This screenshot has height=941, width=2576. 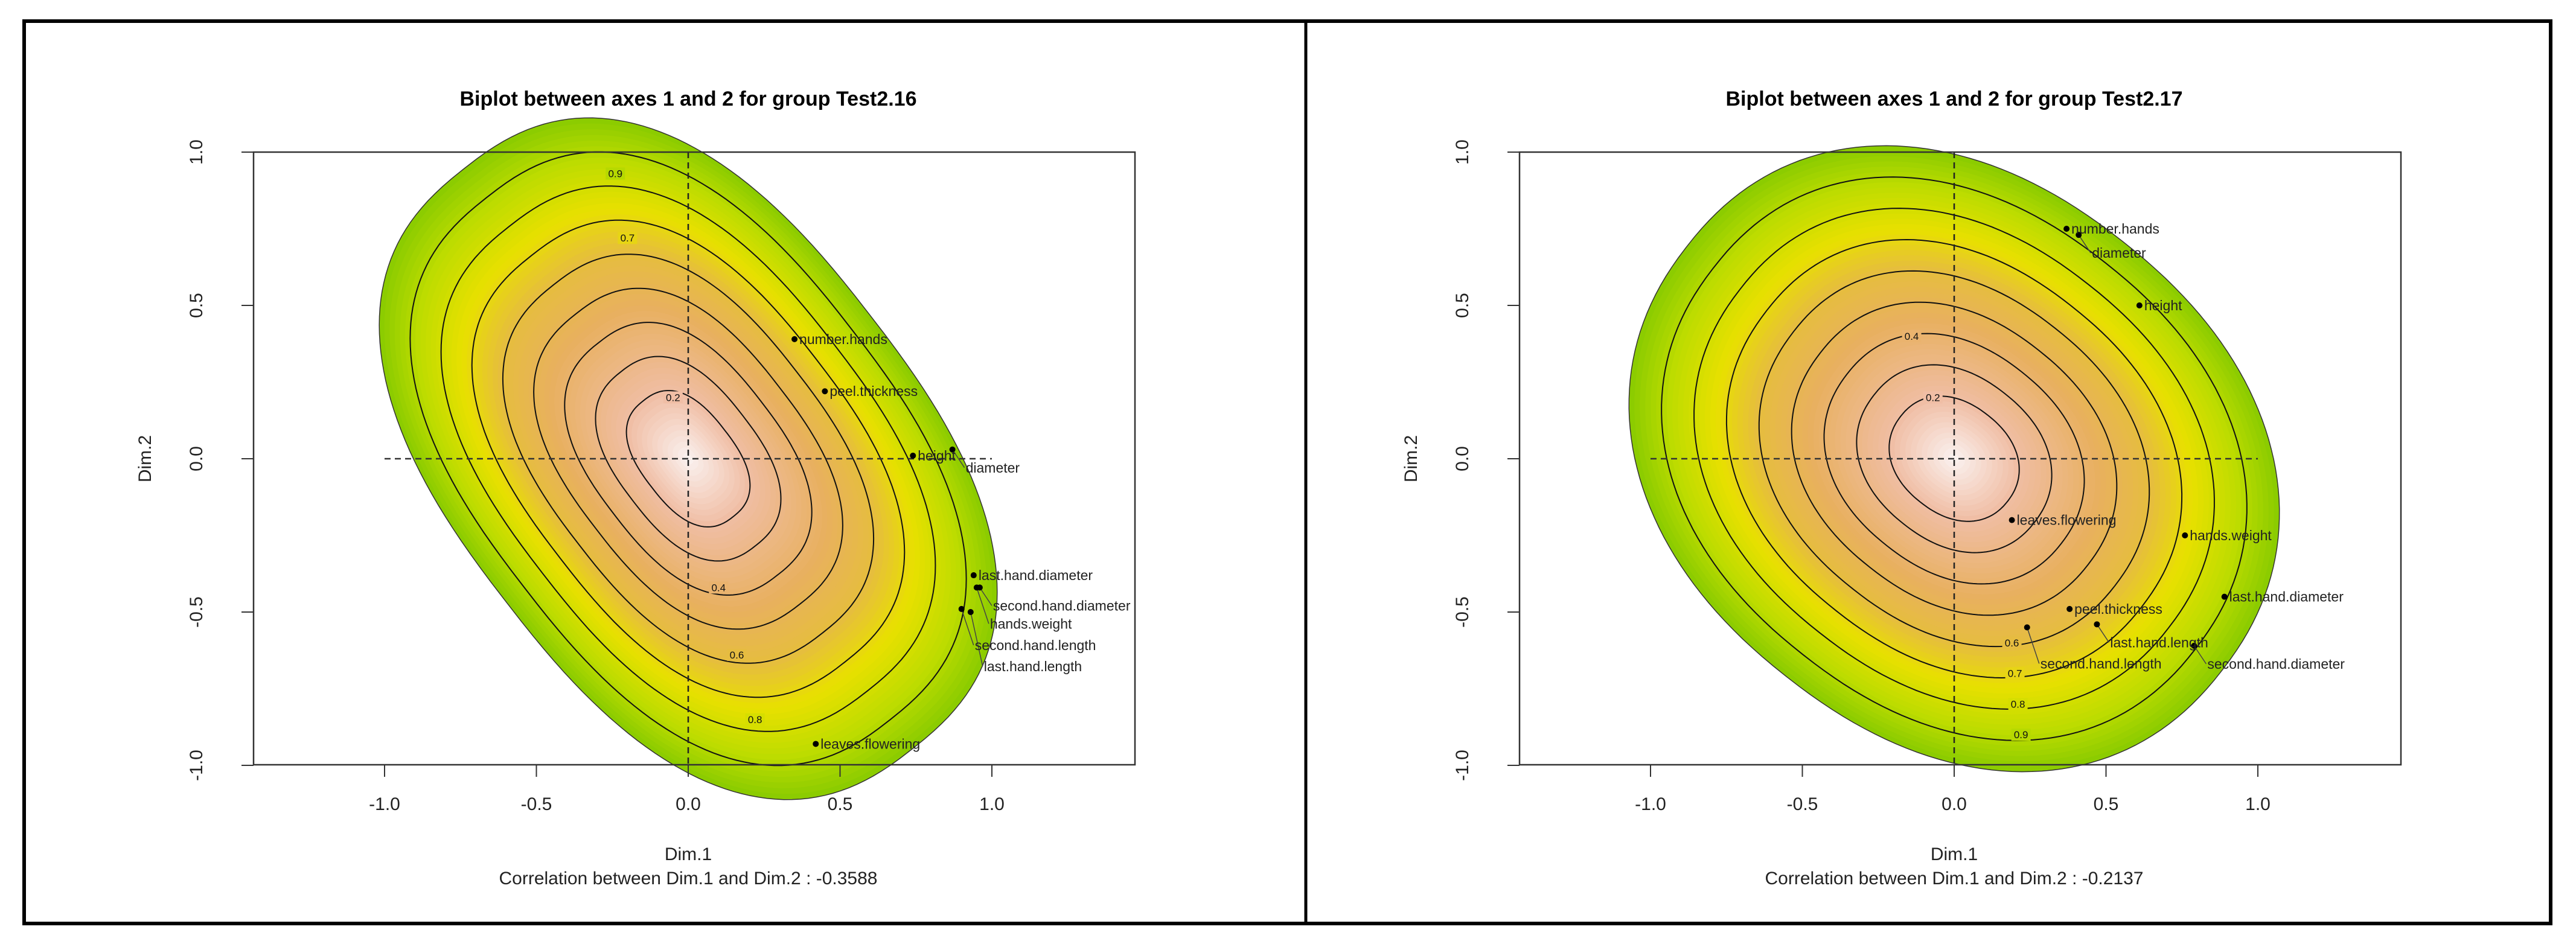 What do you see at coordinates (2115, 229) in the screenshot?
I see `variable-label: number.hands` at bounding box center [2115, 229].